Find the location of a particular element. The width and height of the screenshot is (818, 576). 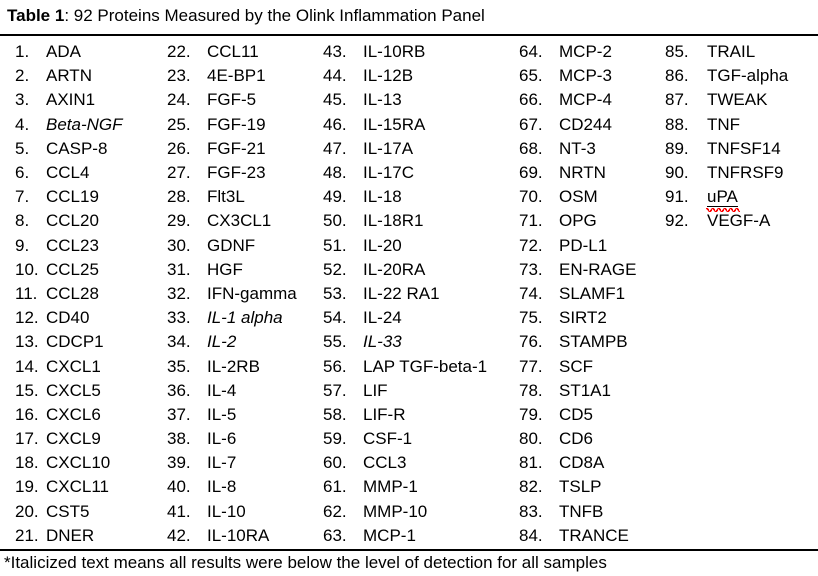

table-row: 82. TSLP is located at coordinates (577, 487).